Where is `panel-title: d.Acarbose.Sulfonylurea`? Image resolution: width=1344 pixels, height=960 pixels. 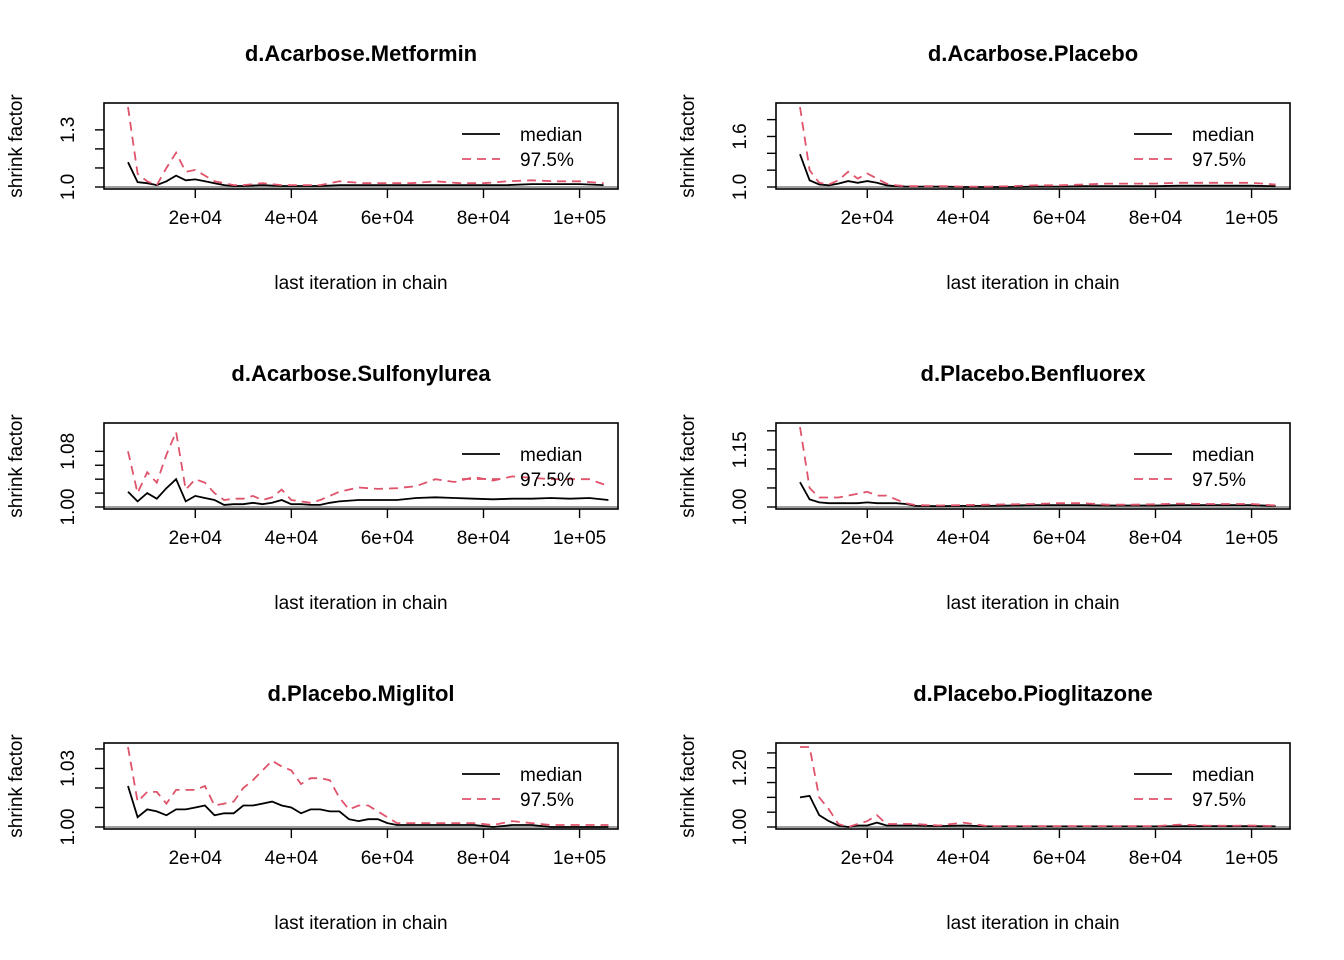
panel-title: d.Acarbose.Sulfonylurea is located at coordinates (361, 373).